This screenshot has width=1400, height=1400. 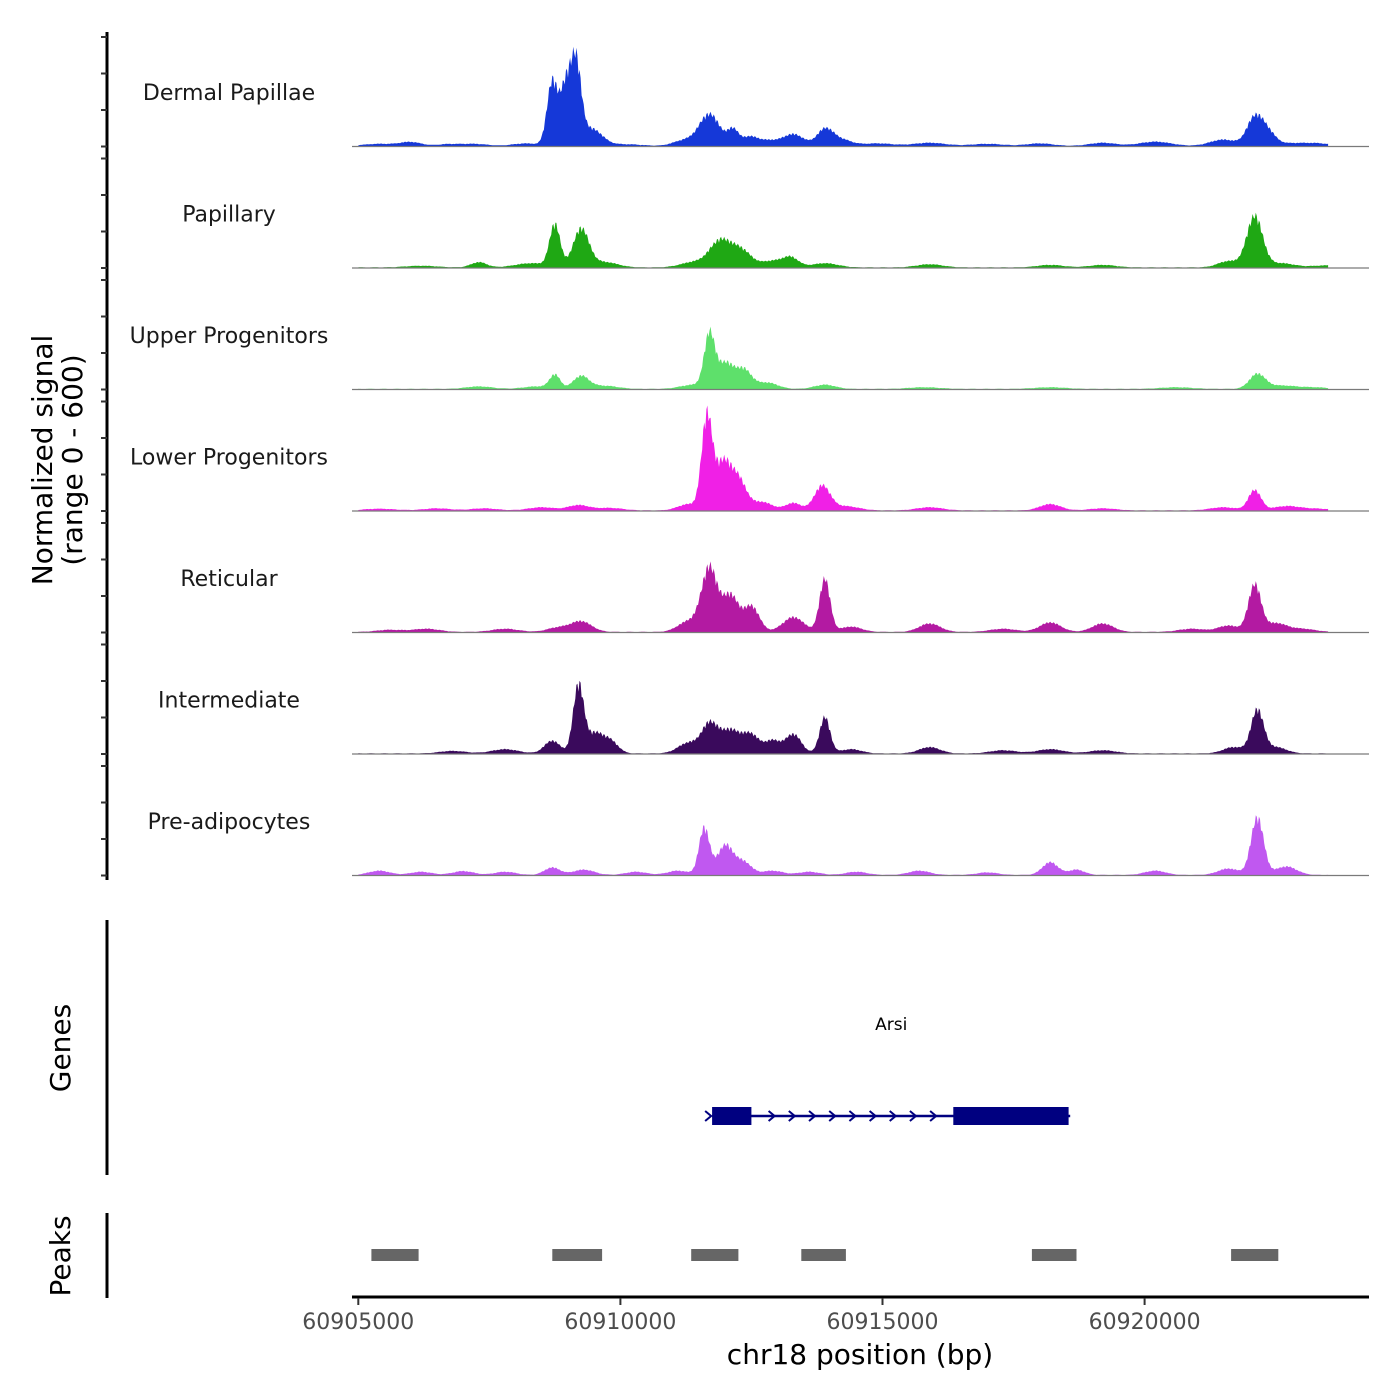 I want to click on track-1: Dermal Papillae, so click(x=756, y=97).